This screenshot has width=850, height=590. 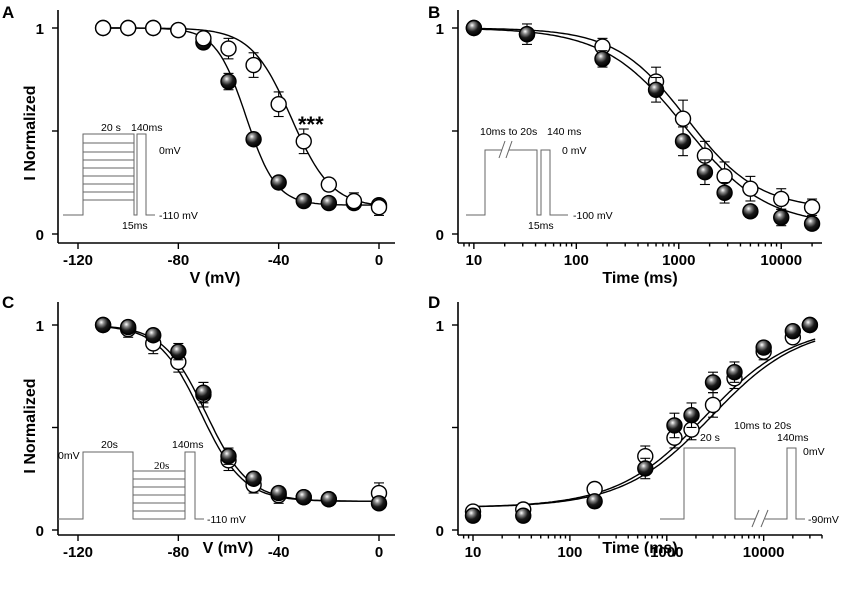 What do you see at coordinates (8, 12) in the screenshot?
I see `panel-a-label: A` at bounding box center [8, 12].